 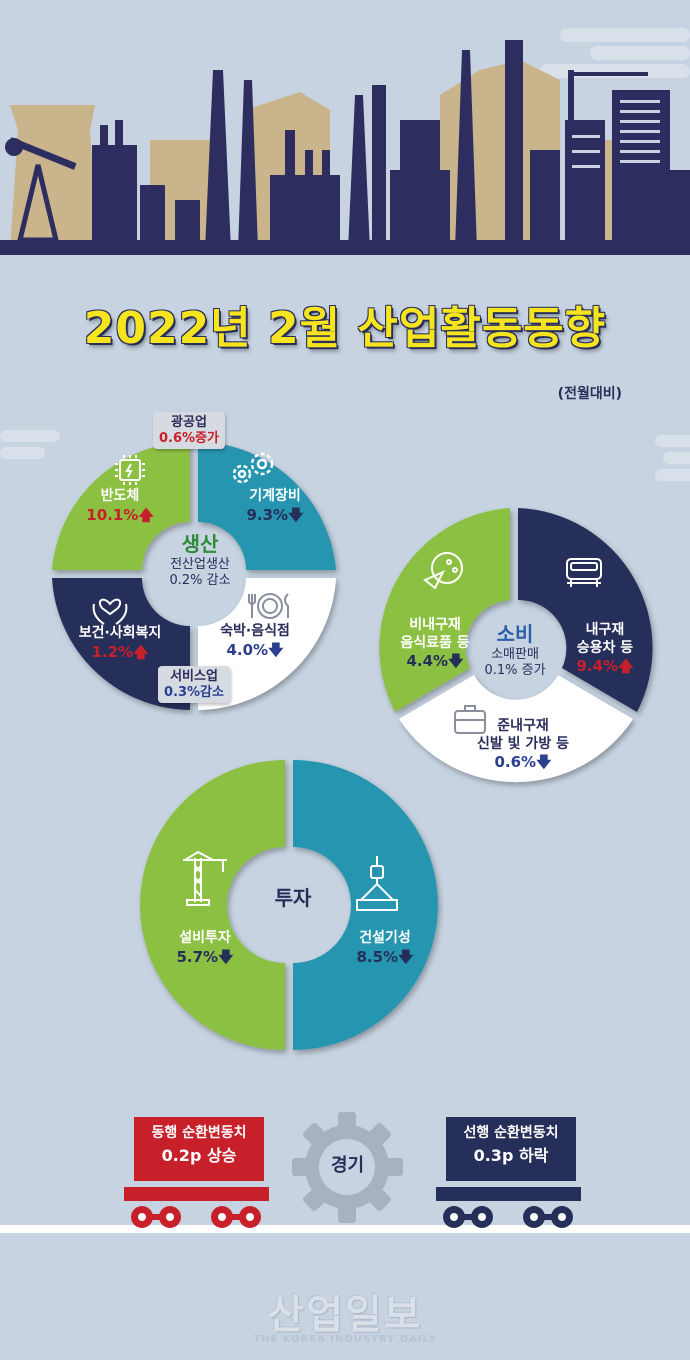 I want to click on tower-crane-icon, so click(x=205, y=878).